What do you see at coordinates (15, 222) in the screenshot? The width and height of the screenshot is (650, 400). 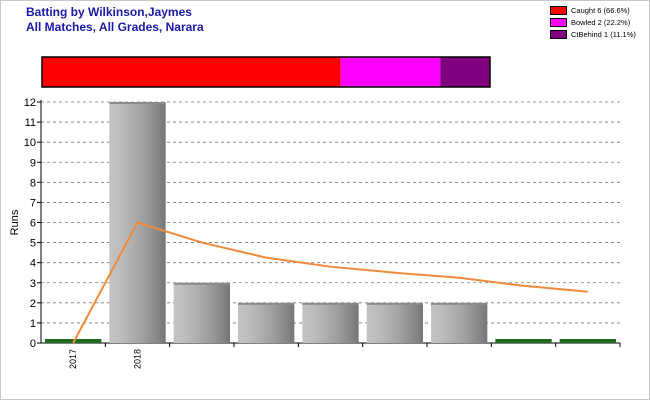 I see `y-axis-label: Runs` at bounding box center [15, 222].